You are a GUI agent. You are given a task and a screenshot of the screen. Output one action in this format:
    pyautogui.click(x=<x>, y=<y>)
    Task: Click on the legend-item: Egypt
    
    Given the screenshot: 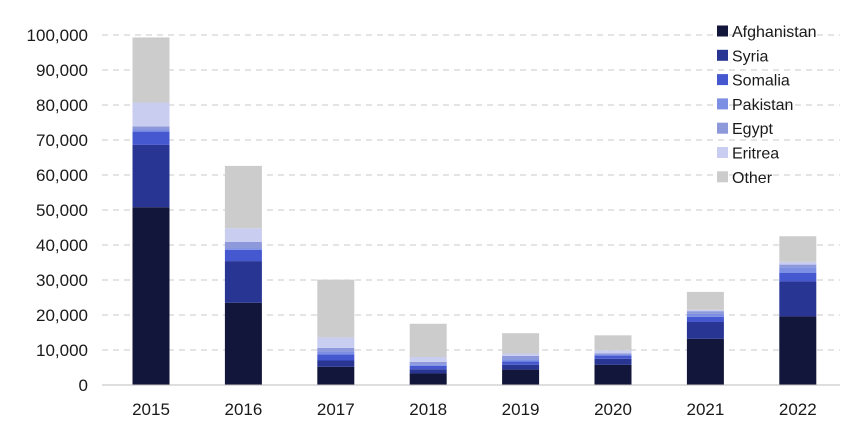 What is the action you would take?
    pyautogui.click(x=745, y=129)
    